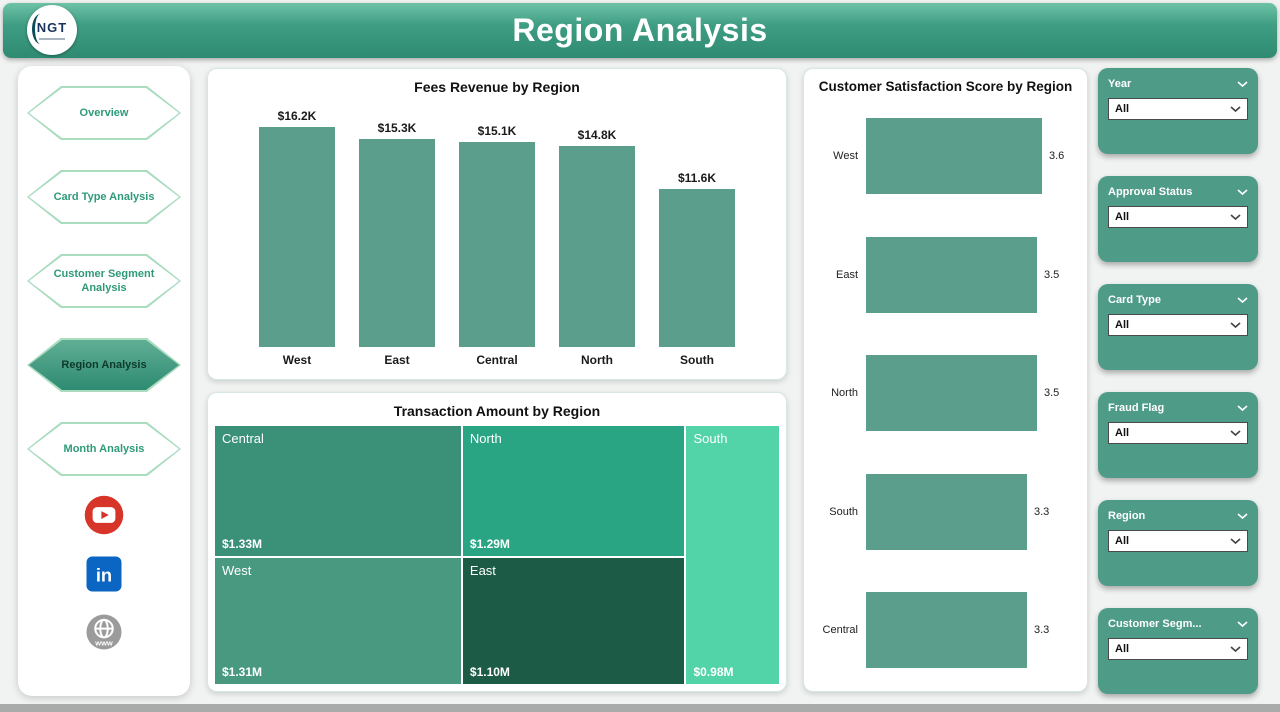 This screenshot has width=1280, height=712. I want to click on sidebar-item-card-type-analysis: Card Type Analysis, so click(104, 197).